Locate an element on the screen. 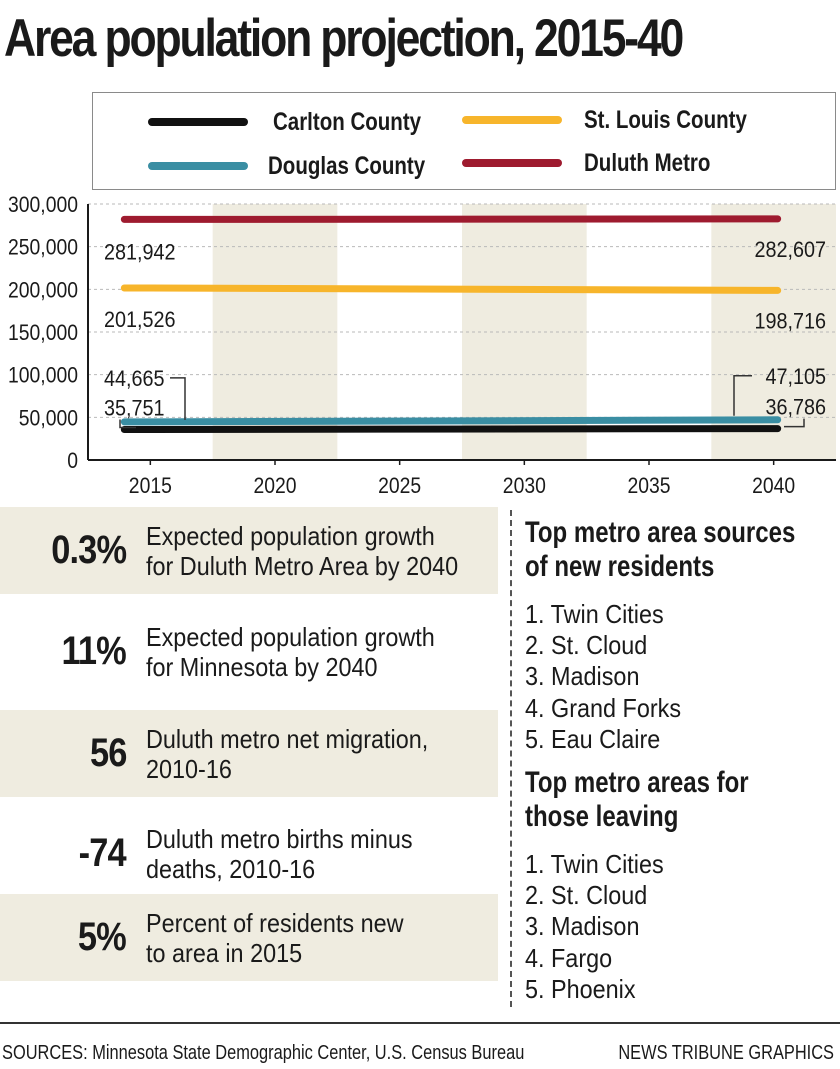  x-tick-label: 2040 is located at coordinates (773, 486).